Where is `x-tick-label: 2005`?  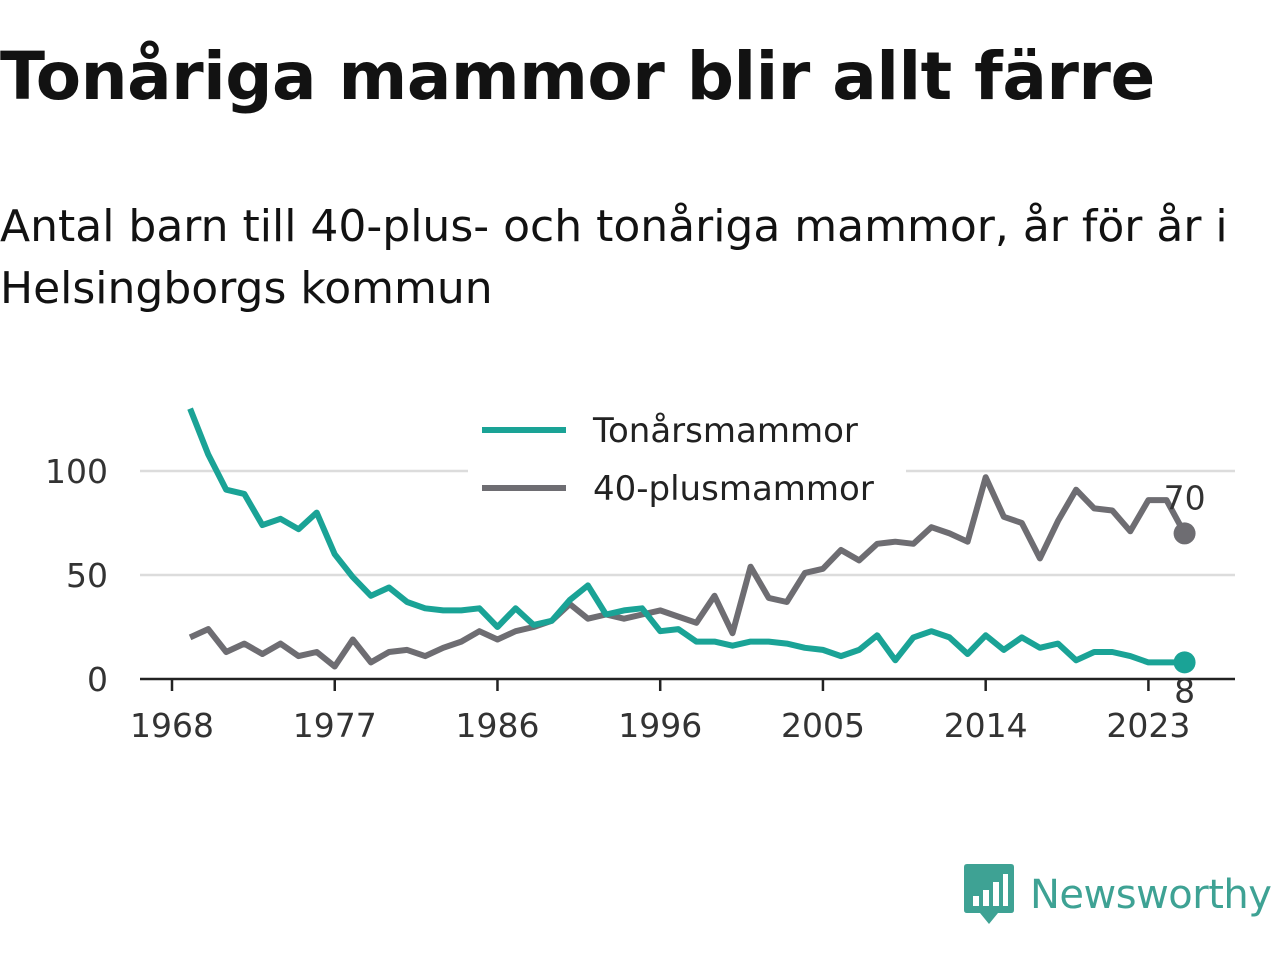
x-tick-label: 2005 is located at coordinates (823, 725).